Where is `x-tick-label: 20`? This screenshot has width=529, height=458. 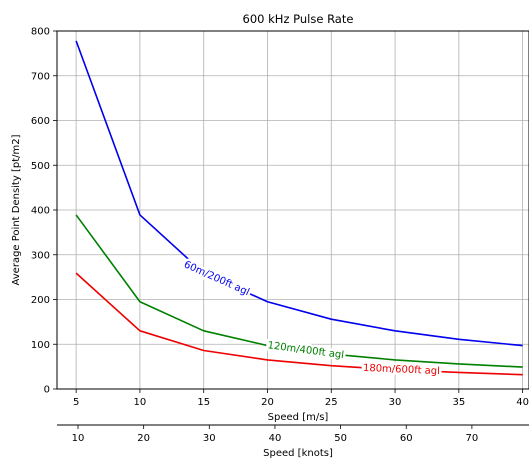
x-tick-label: 20 is located at coordinates (267, 402).